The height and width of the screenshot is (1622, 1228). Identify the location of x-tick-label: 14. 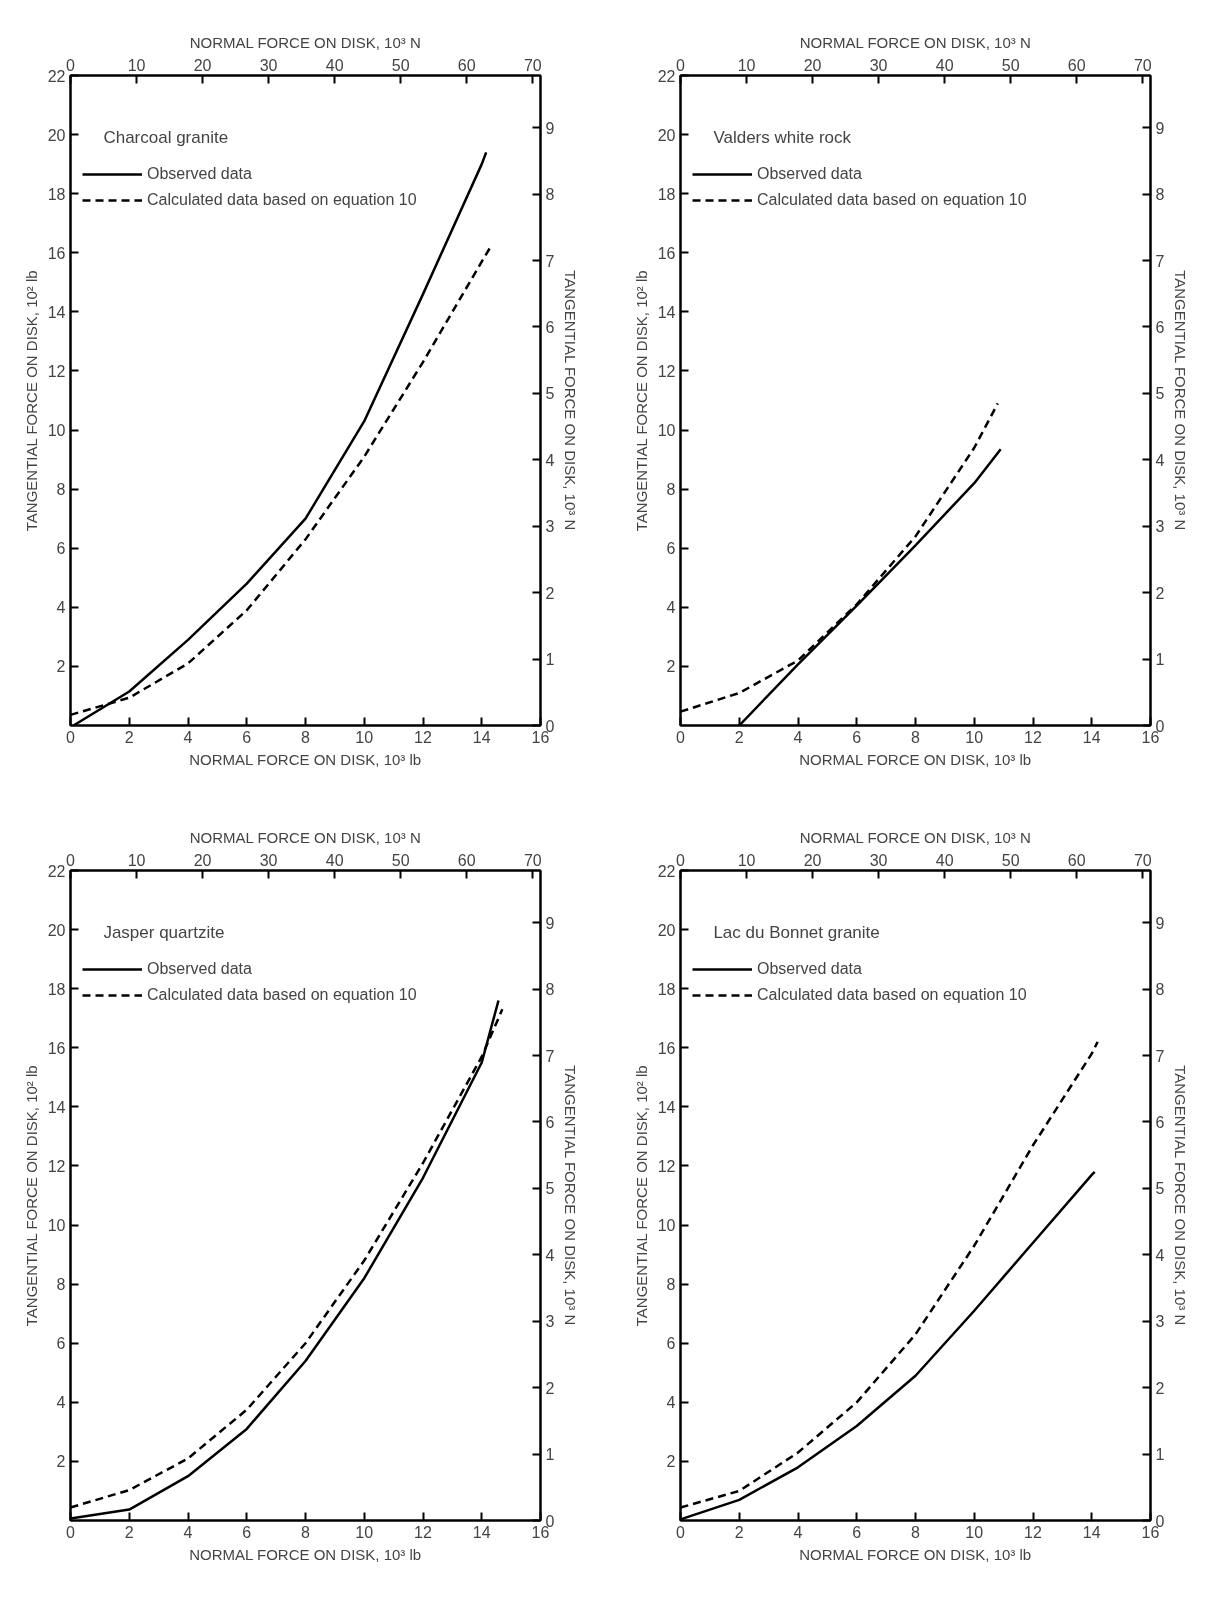
(481, 737).